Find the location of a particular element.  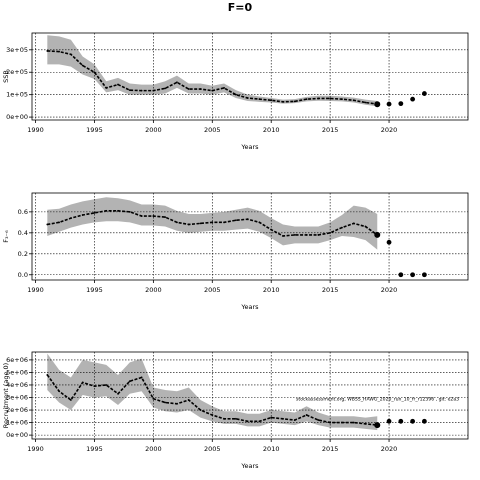

y-tick-label: 0.4 is located at coordinates (23, 233).